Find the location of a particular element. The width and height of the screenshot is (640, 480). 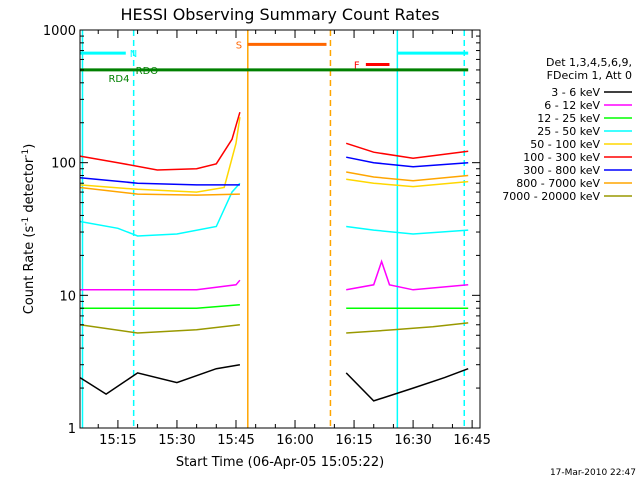

legend-label: 800 - 7000 keV is located at coordinates (558, 183).